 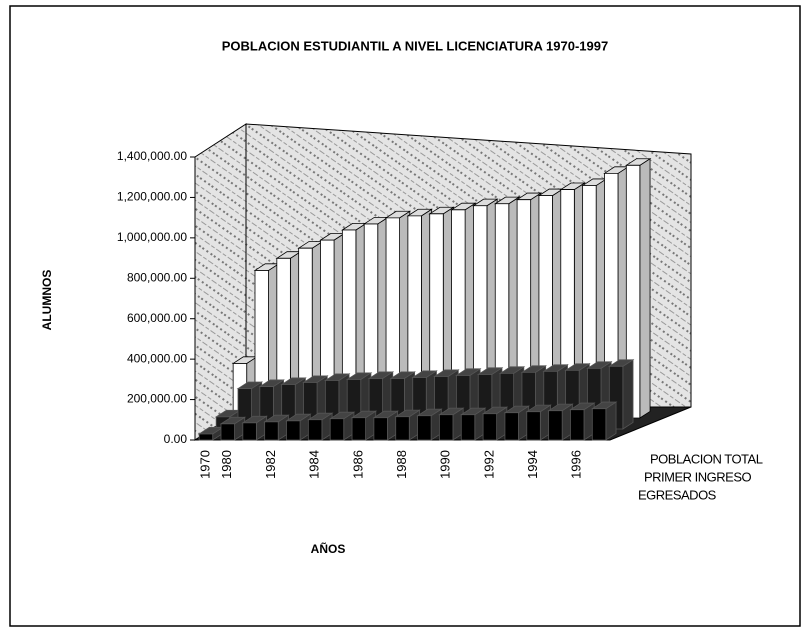 I want to click on y-tick-label: 600,000.00, so click(x=157, y=318).